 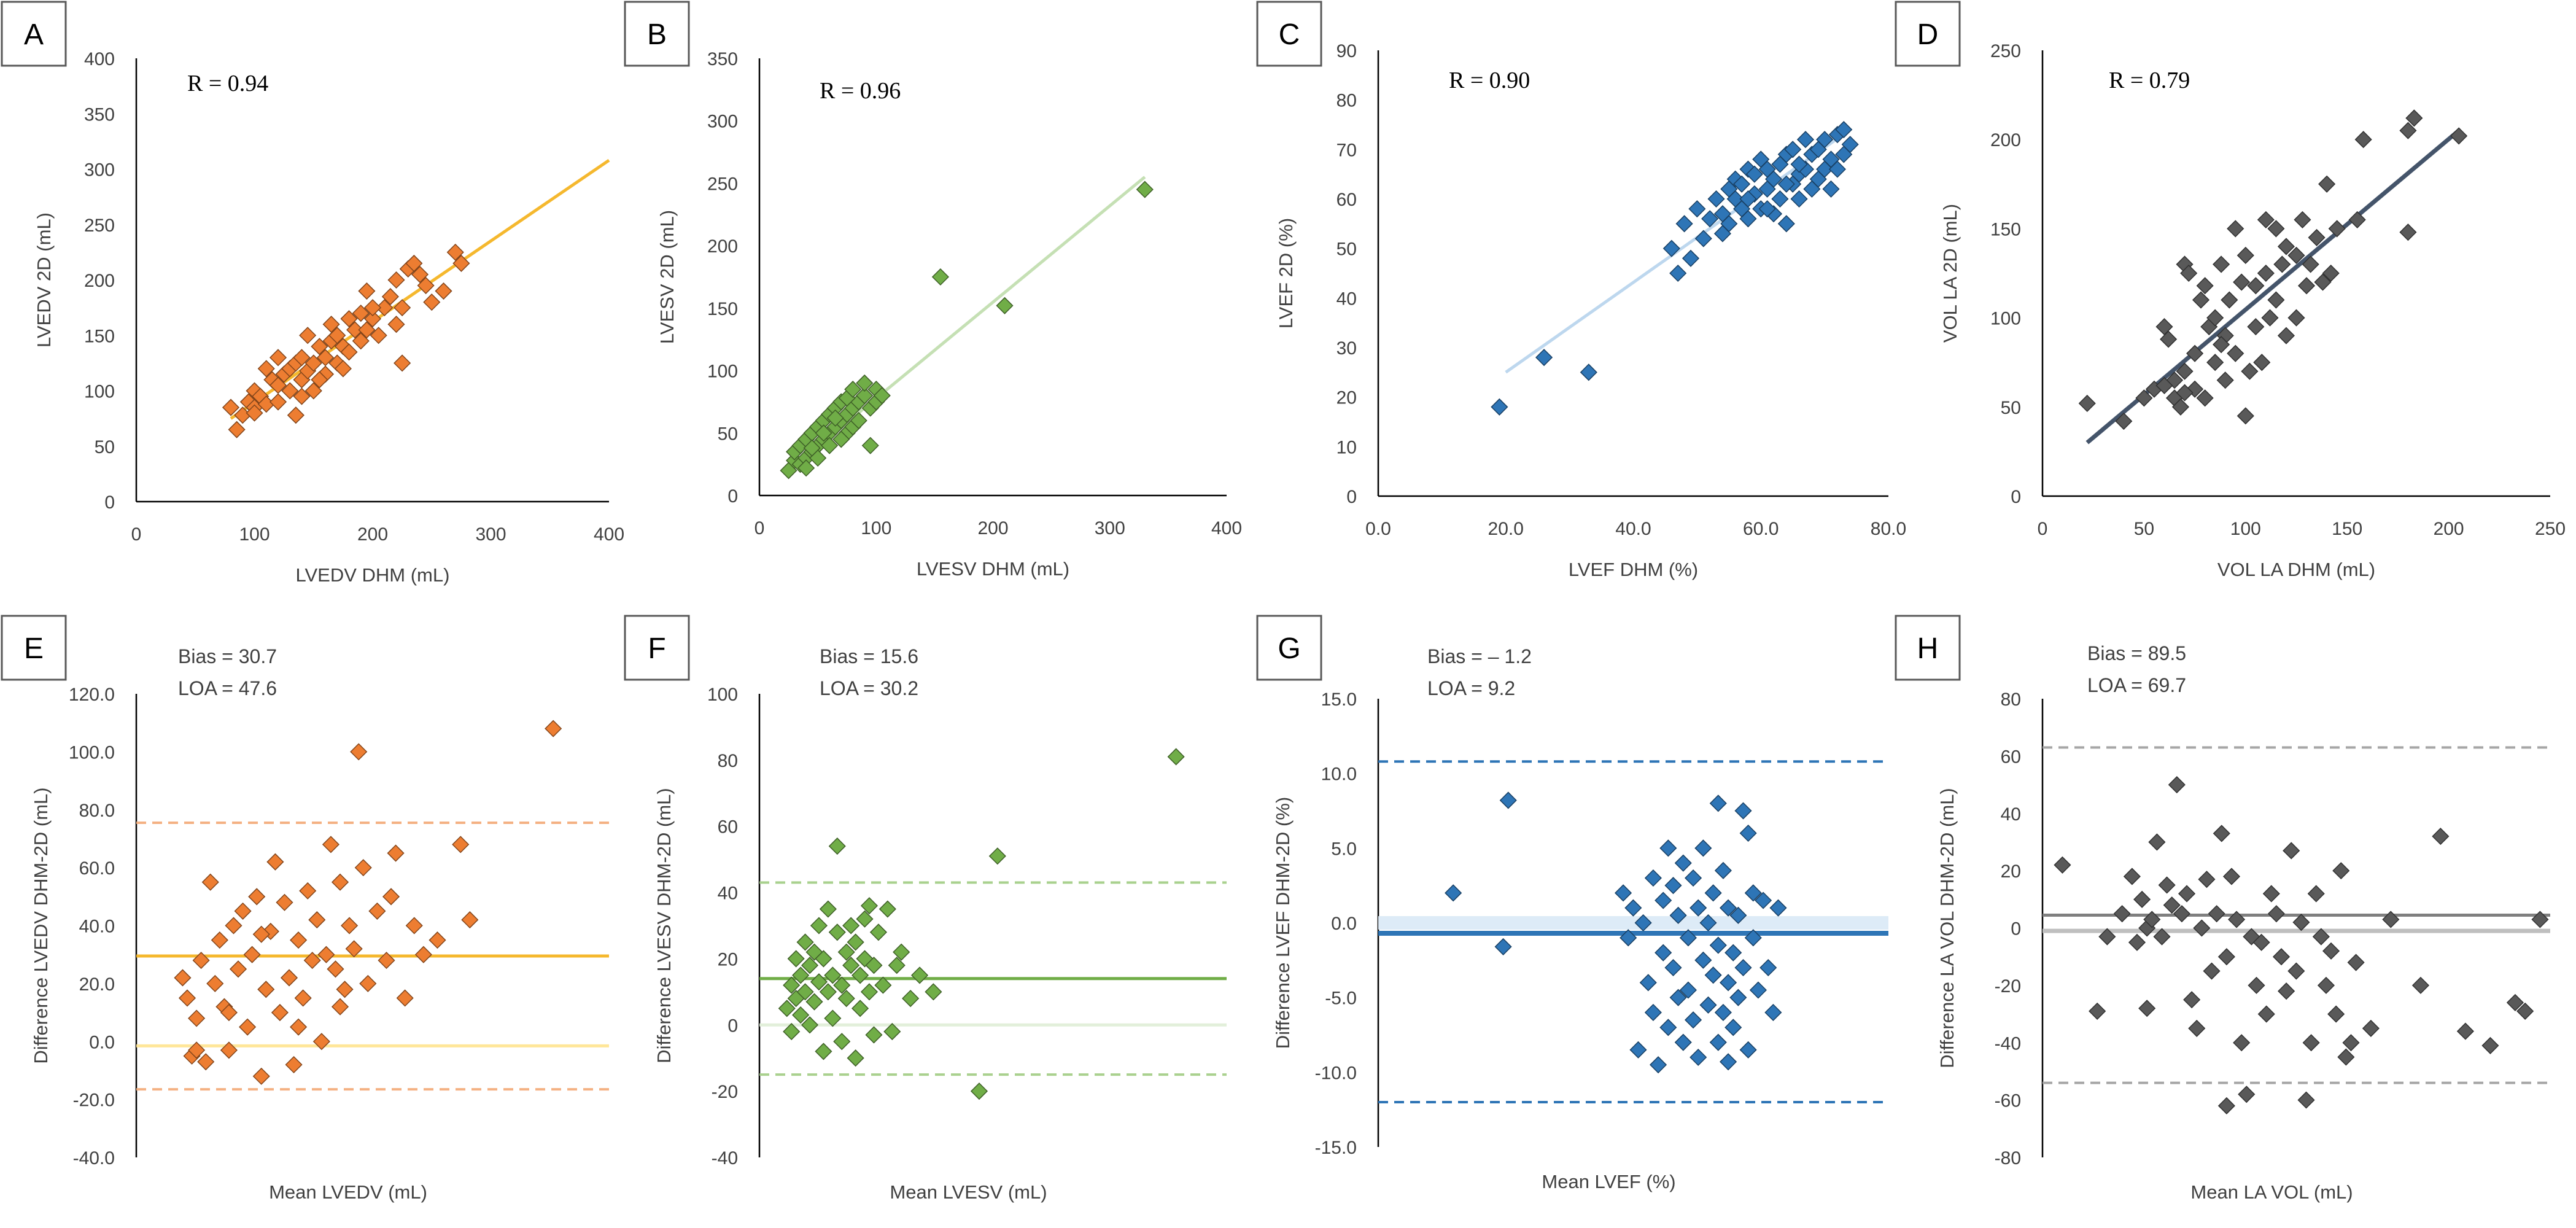 What do you see at coordinates (92, 752) in the screenshot?
I see `y-tick-label: 100.0` at bounding box center [92, 752].